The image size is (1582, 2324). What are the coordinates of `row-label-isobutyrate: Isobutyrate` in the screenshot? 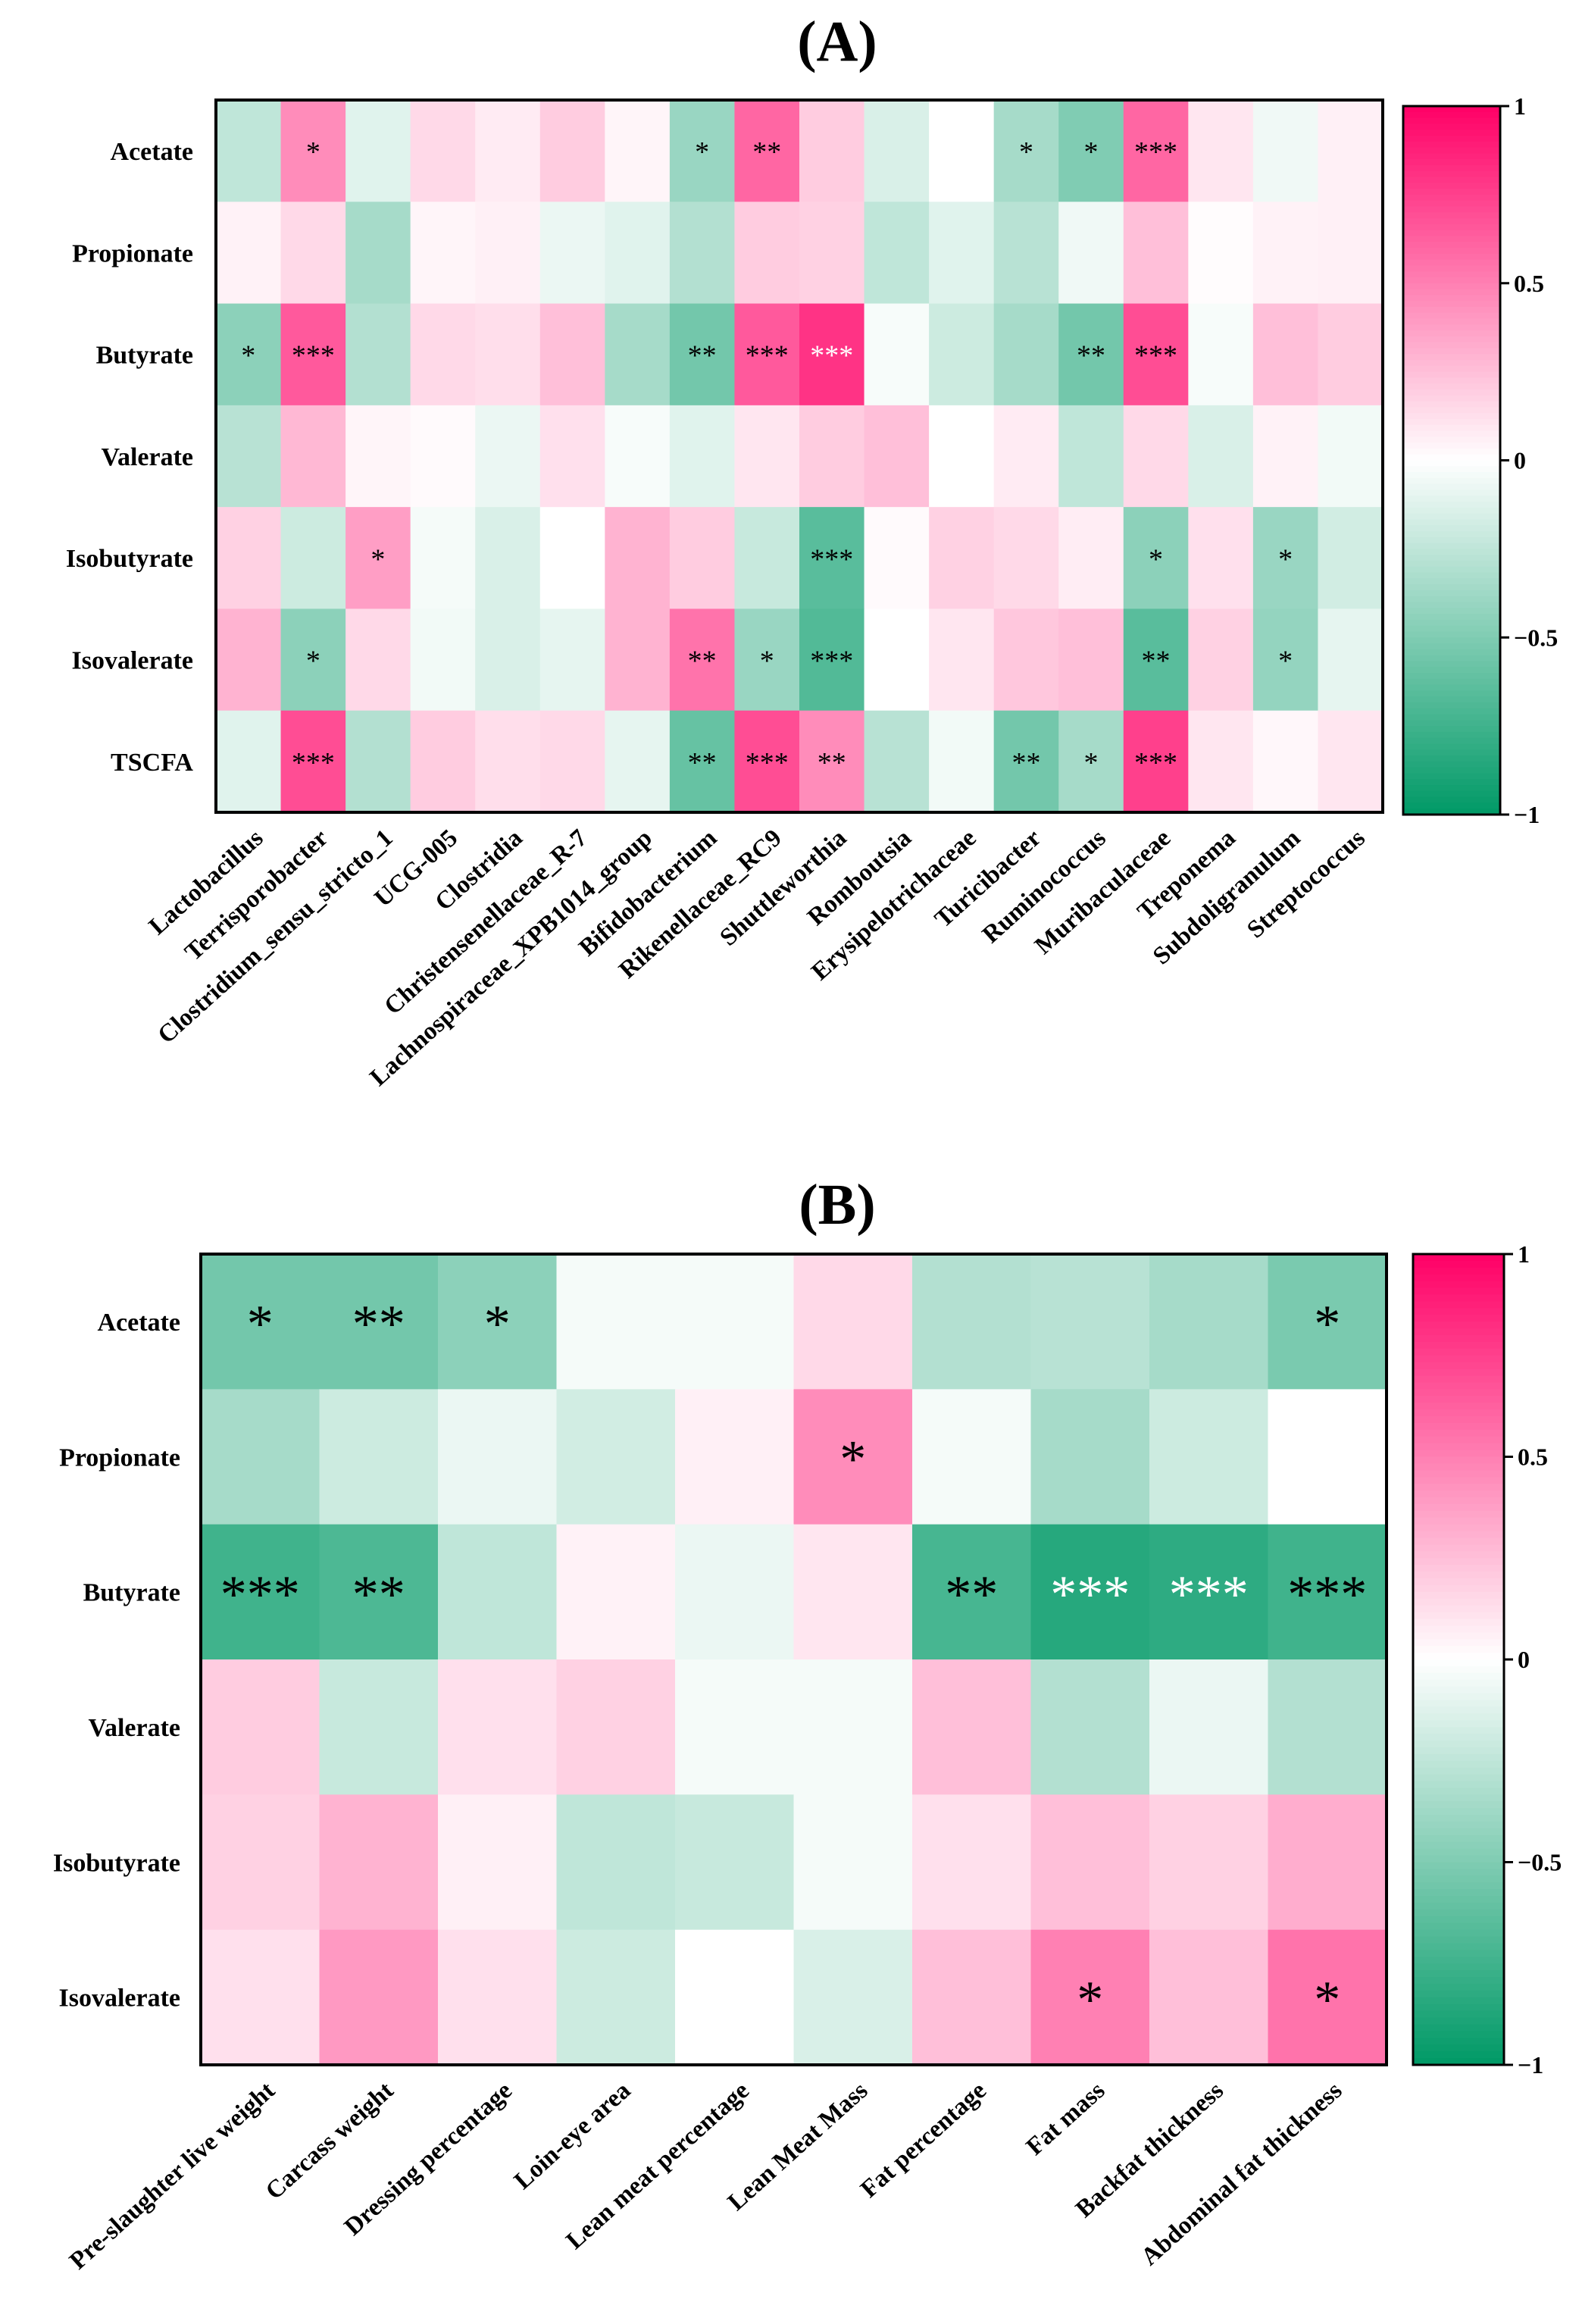 It's located at (129, 559).